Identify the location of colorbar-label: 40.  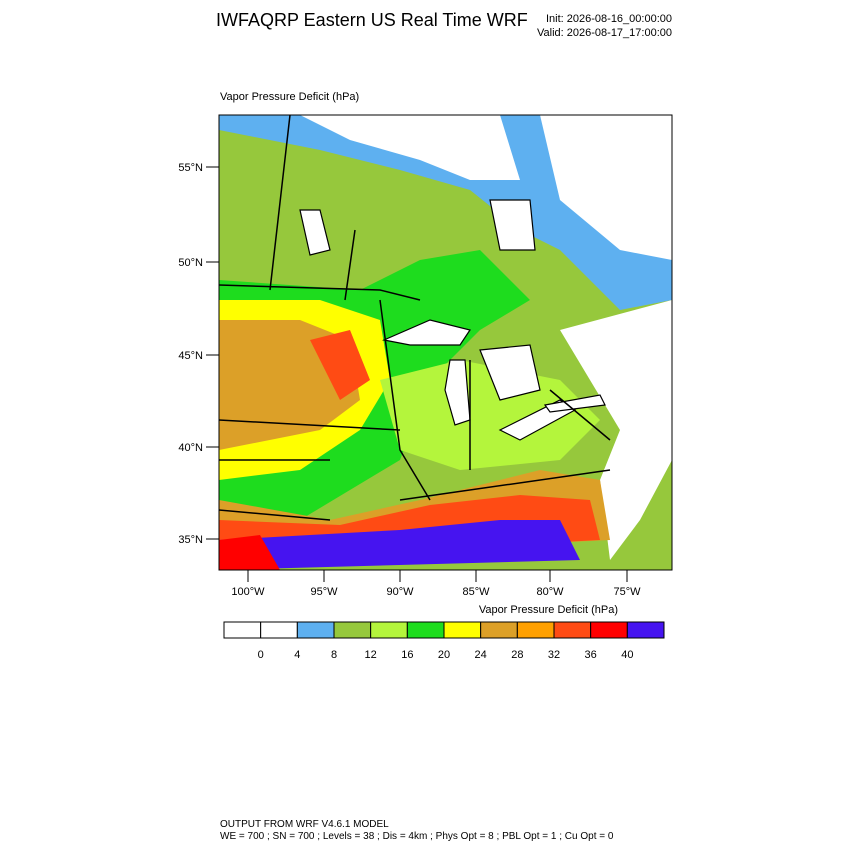
(627, 655).